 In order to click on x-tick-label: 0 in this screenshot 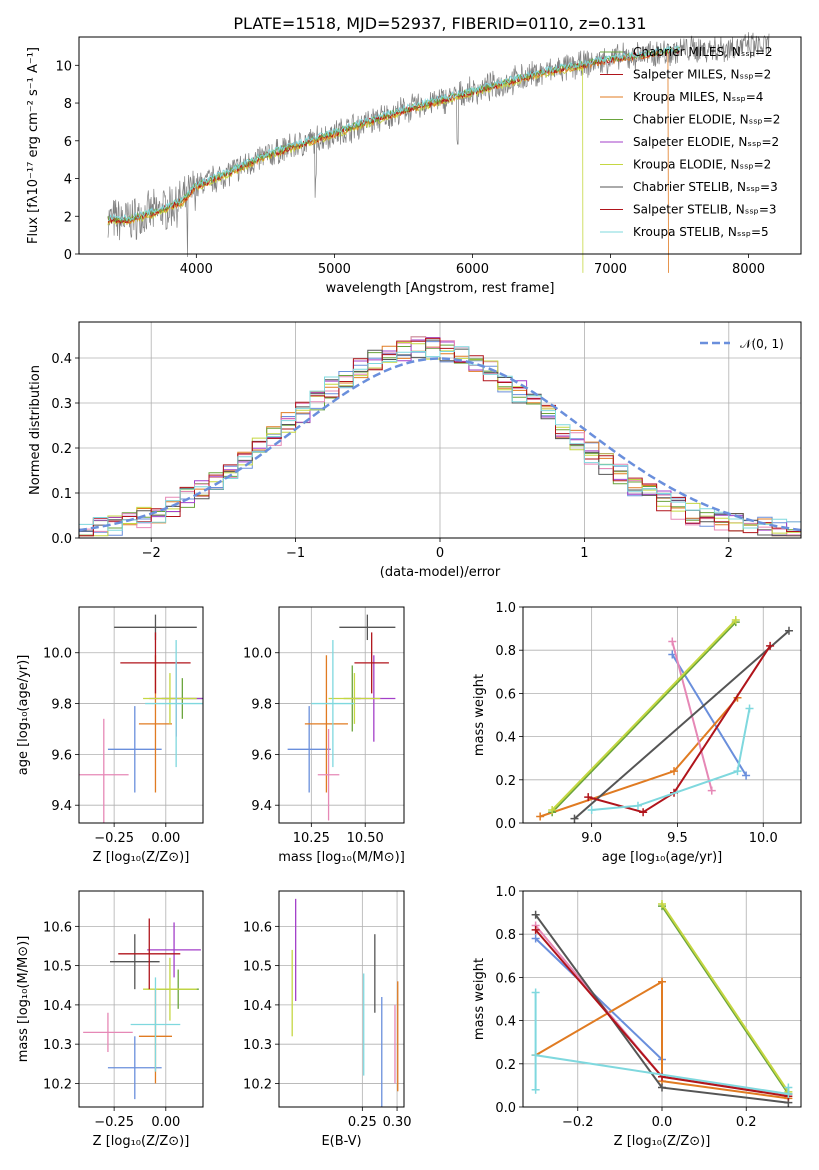, I will do `click(440, 553)`.